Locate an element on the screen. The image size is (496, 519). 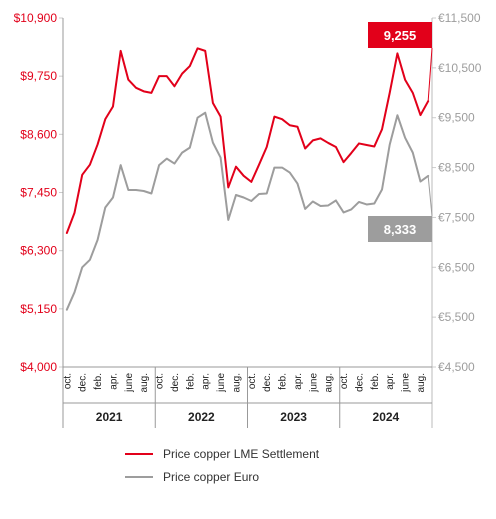
lme-end-label: 9,255 is located at coordinates (400, 35).